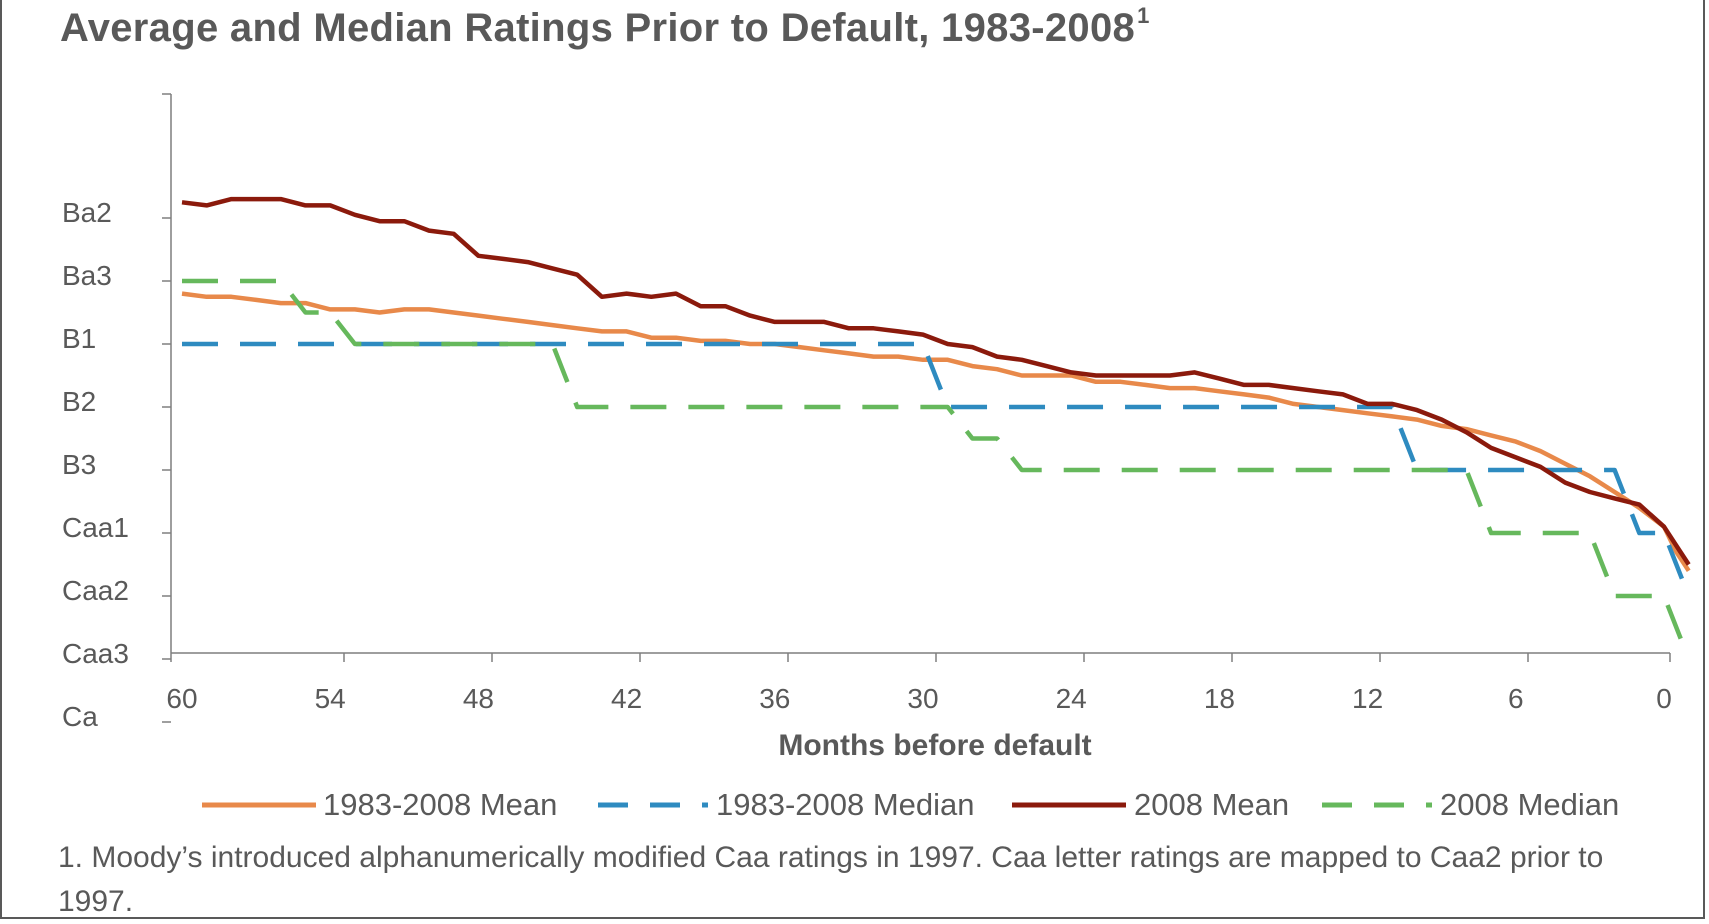 This screenshot has width=1709, height=924. What do you see at coordinates (922, 698) in the screenshot?
I see `x-tick-label: 30` at bounding box center [922, 698].